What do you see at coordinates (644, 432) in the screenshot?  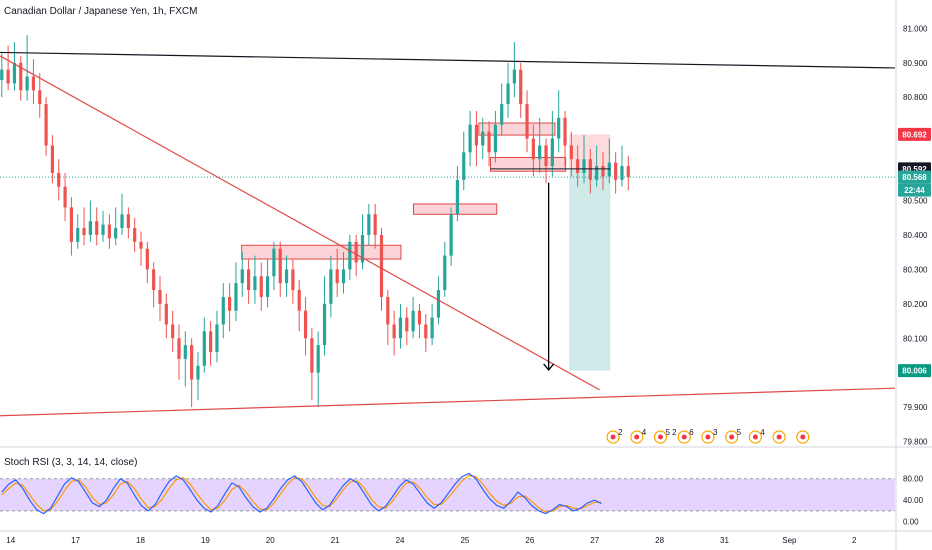 I see `event-marker-label: 4` at bounding box center [644, 432].